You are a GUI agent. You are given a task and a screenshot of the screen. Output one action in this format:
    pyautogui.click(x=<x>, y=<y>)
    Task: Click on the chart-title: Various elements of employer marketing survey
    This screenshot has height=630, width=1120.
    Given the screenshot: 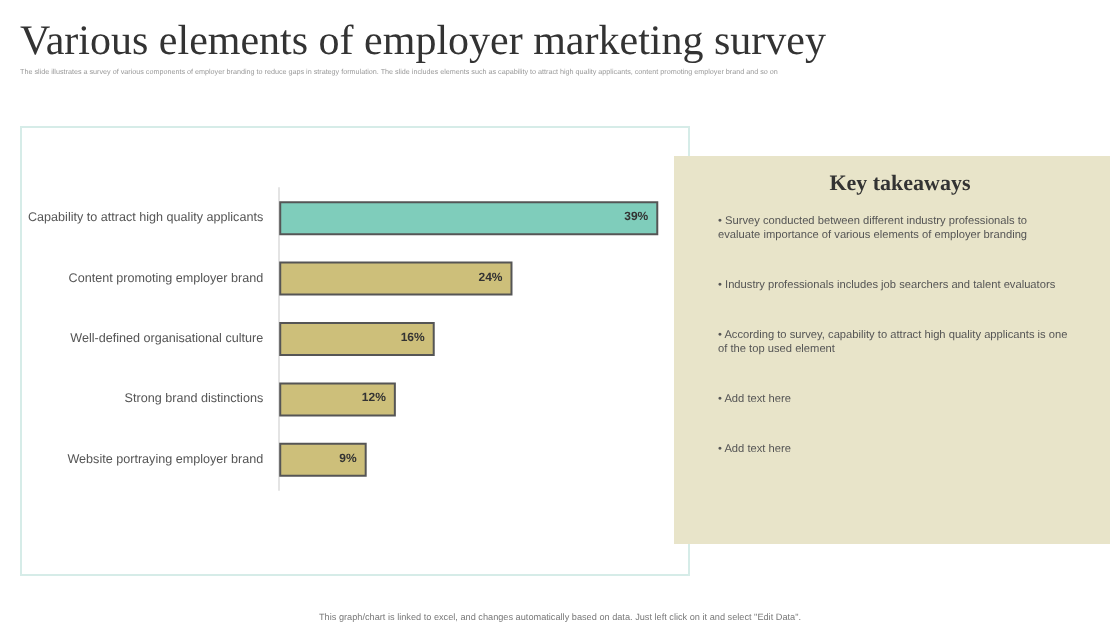 What is the action you would take?
    pyautogui.click(x=423, y=41)
    